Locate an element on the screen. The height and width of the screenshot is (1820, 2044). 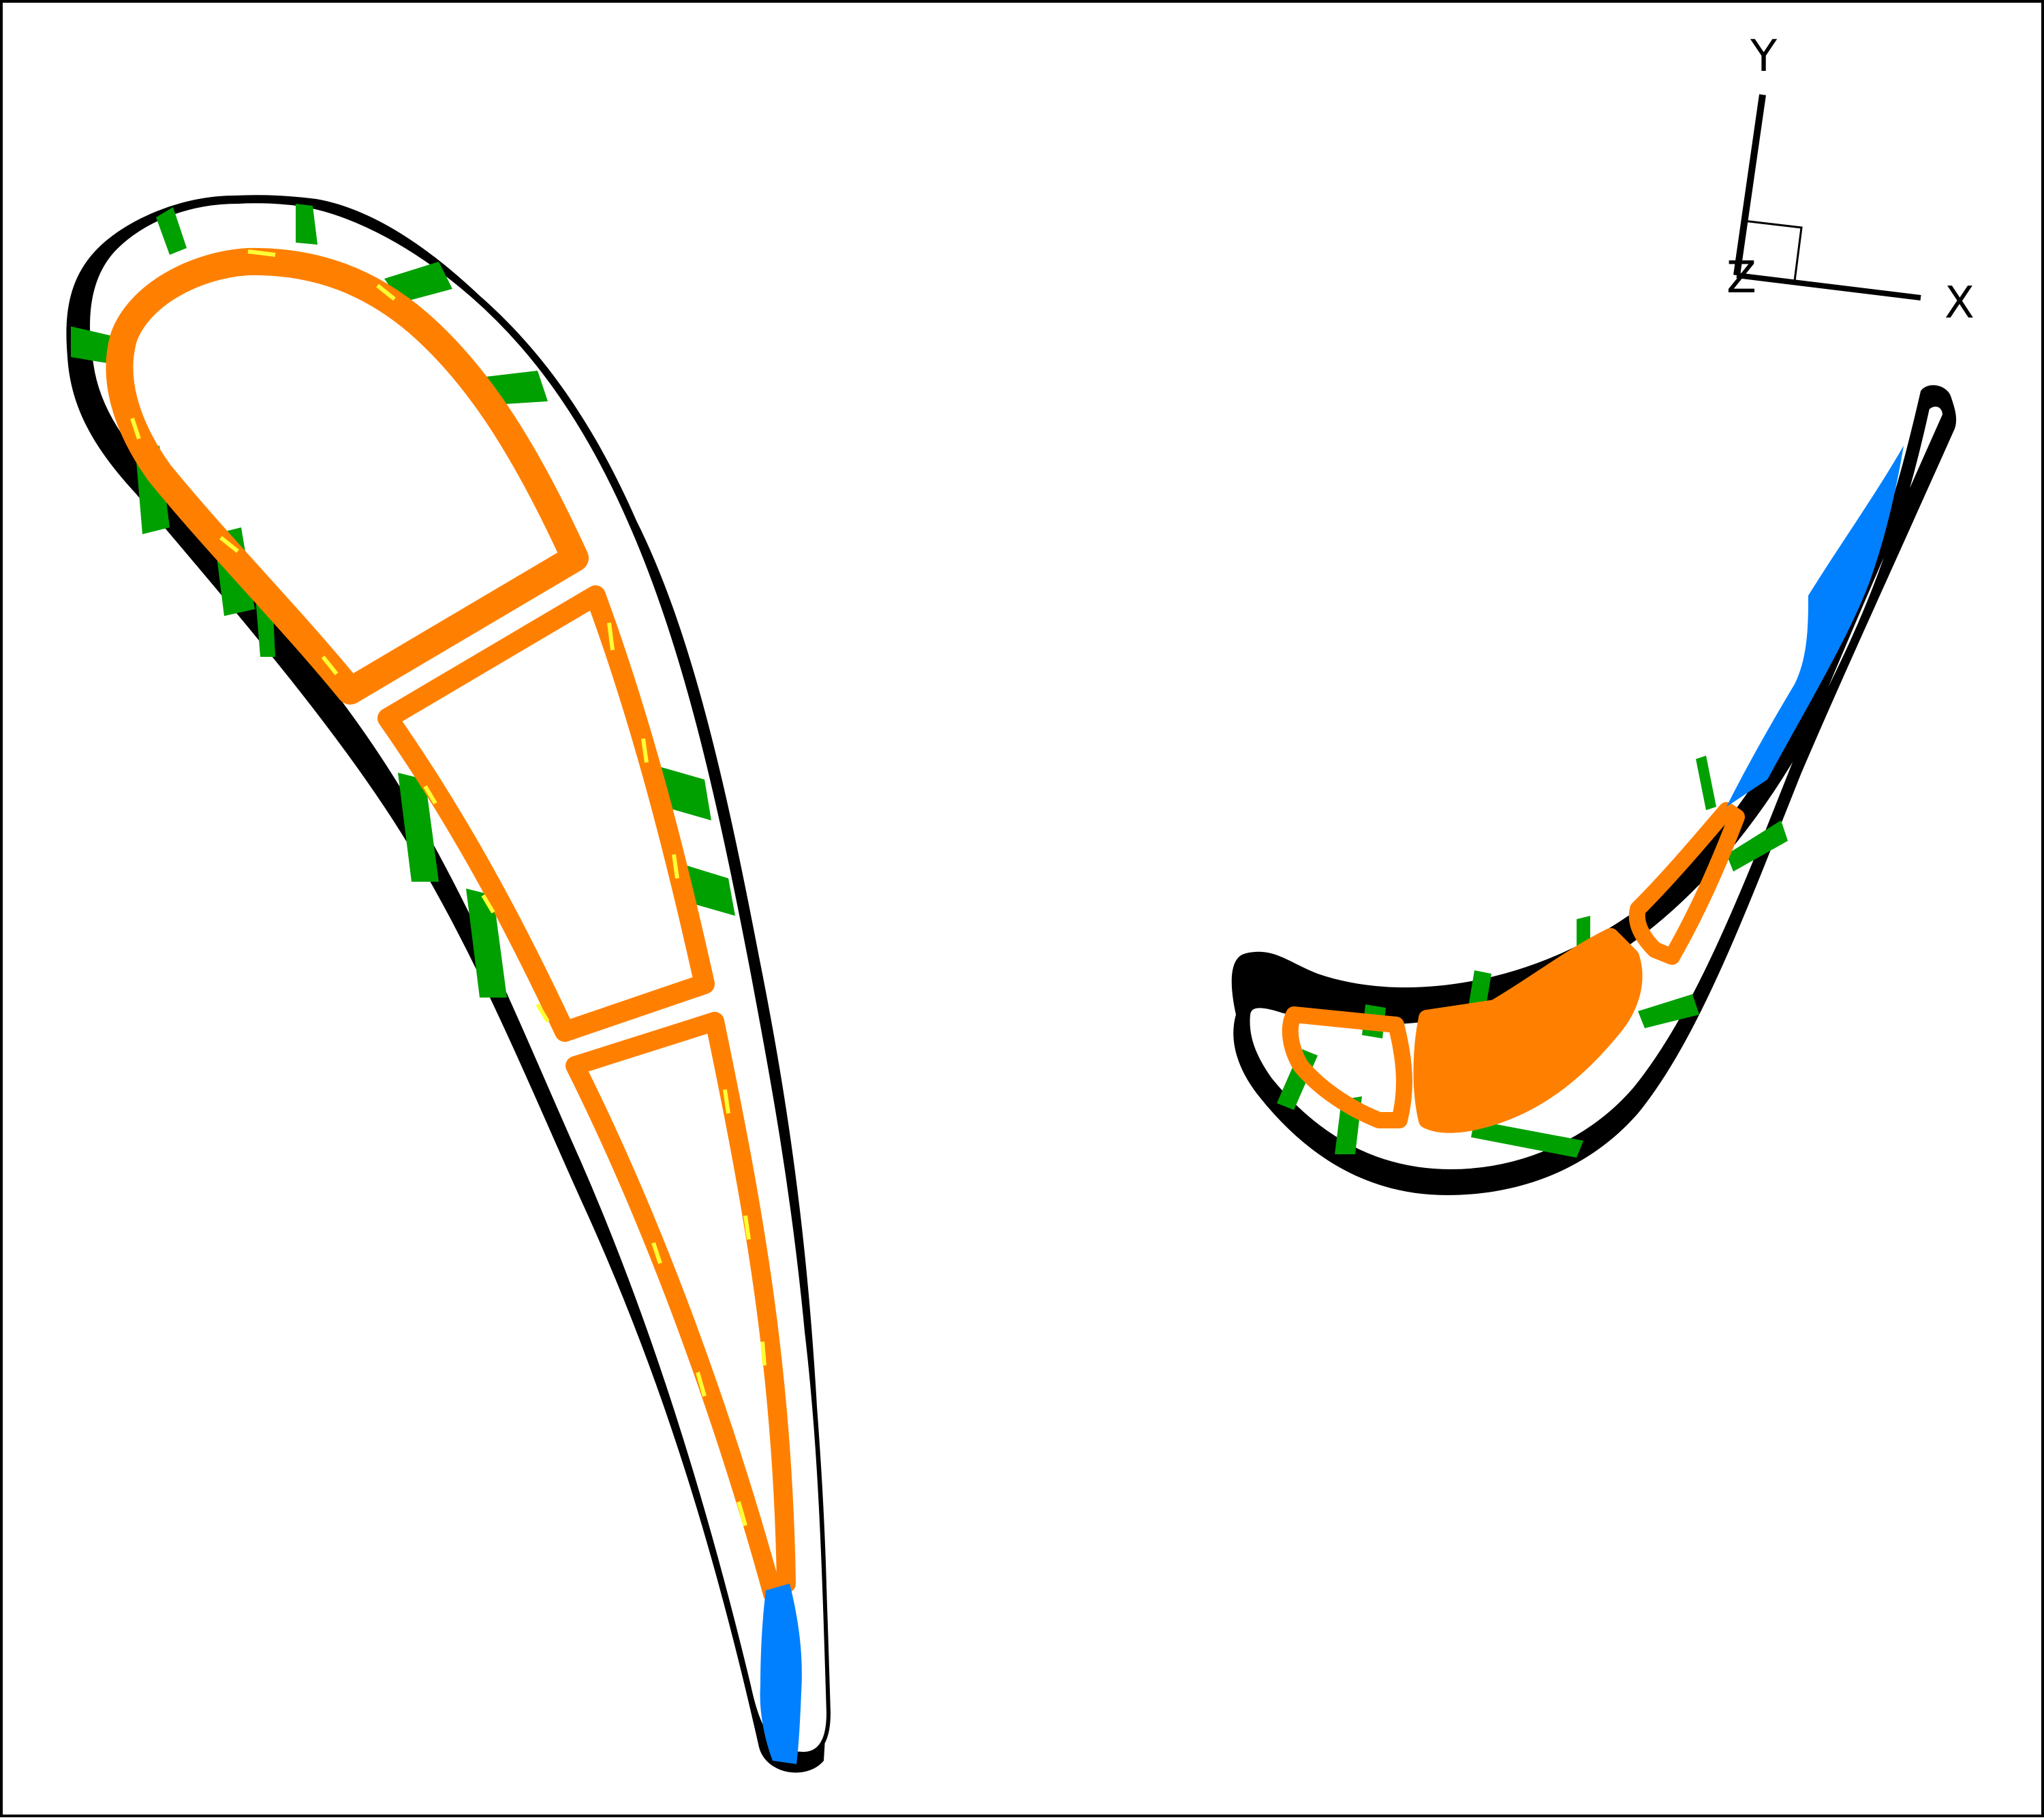
cavity-leading-edge is located at coordinates (347, 476).